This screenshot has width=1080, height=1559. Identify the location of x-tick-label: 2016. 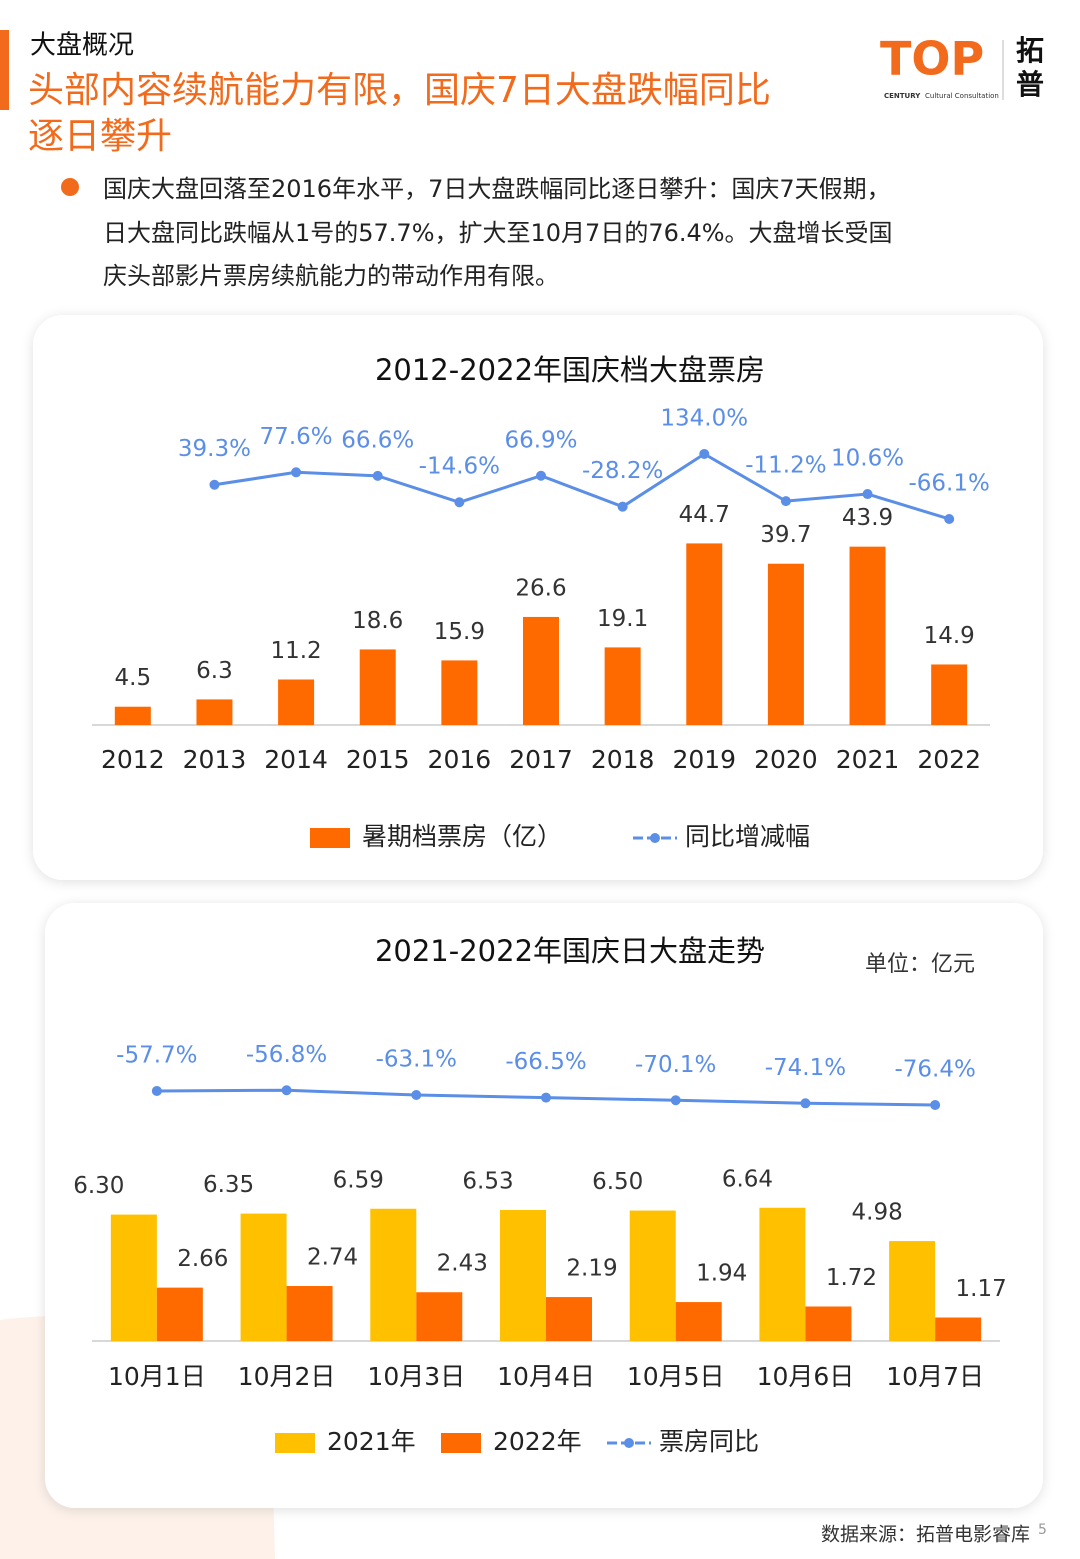
(460, 759).